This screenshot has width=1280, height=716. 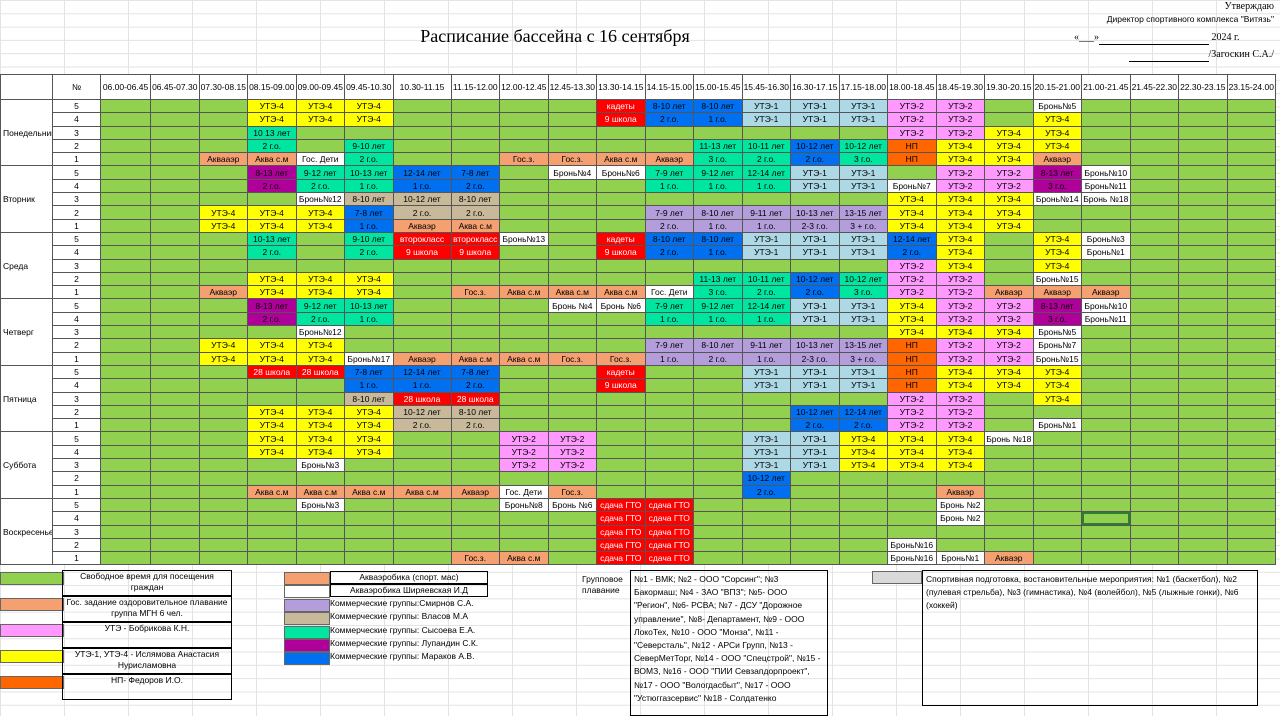 What do you see at coordinates (718, 172) in the screenshot?
I see `schedule-cell: 9-12 лет` at bounding box center [718, 172].